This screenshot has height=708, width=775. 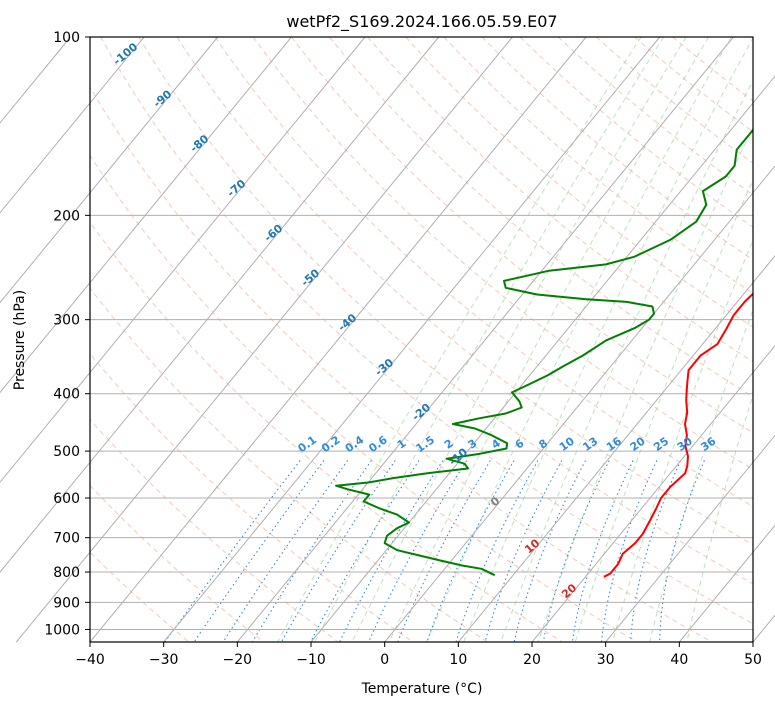 I want to click on y-axis-ticks: 100 200 300 400 500 600 700 800 900 1000, so click(x=67, y=334).